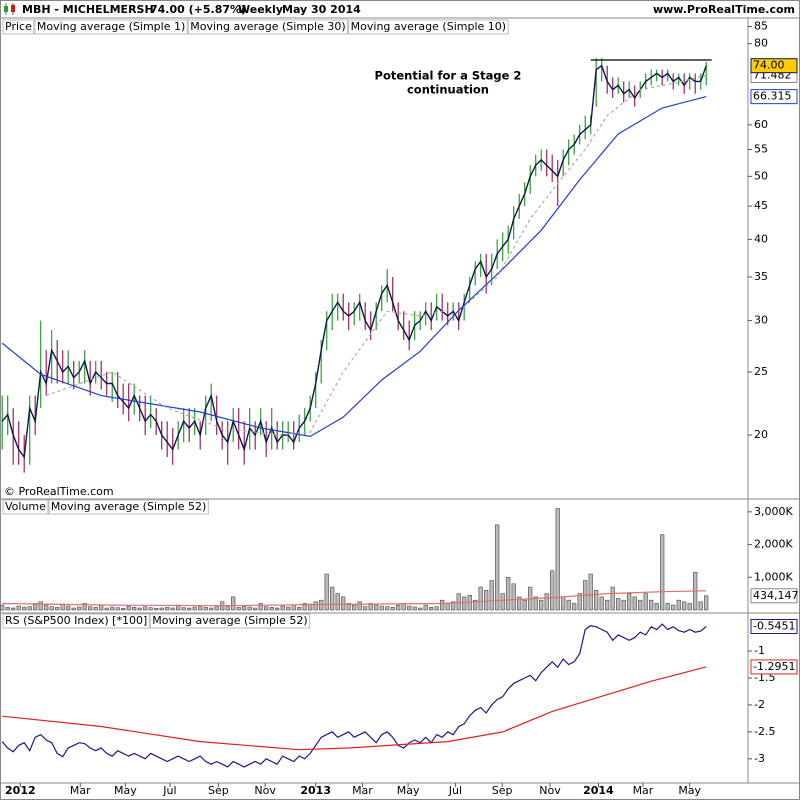  Describe the element at coordinates (761, 148) in the screenshot. I see `y-tick-label: 55` at that location.